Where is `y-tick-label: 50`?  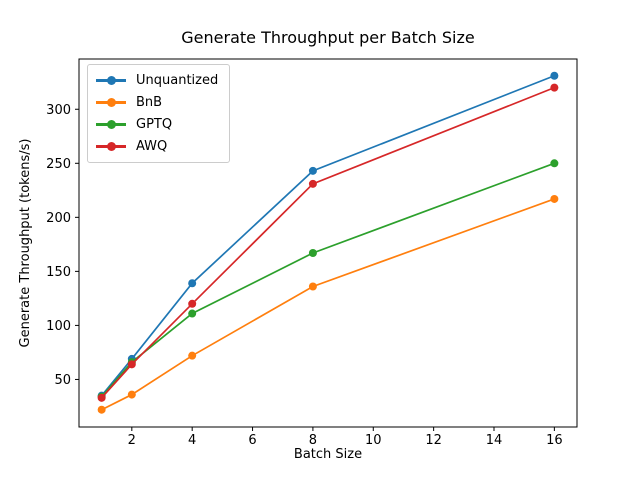 y-tick-label: 50 is located at coordinates (62, 380).